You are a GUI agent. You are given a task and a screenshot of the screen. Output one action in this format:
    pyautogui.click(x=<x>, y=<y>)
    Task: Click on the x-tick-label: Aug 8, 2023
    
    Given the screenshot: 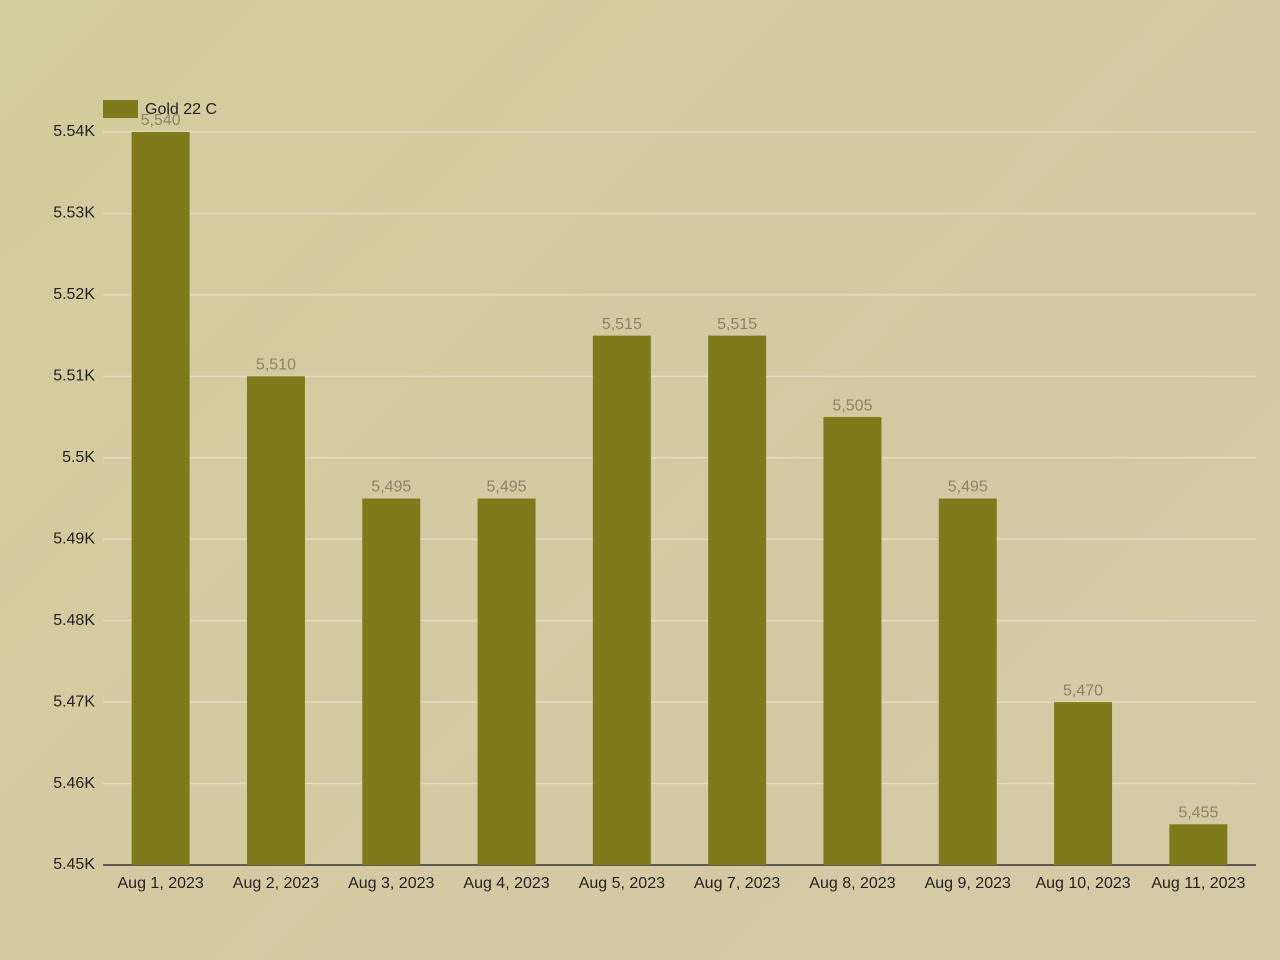 What is the action you would take?
    pyautogui.click(x=852, y=883)
    